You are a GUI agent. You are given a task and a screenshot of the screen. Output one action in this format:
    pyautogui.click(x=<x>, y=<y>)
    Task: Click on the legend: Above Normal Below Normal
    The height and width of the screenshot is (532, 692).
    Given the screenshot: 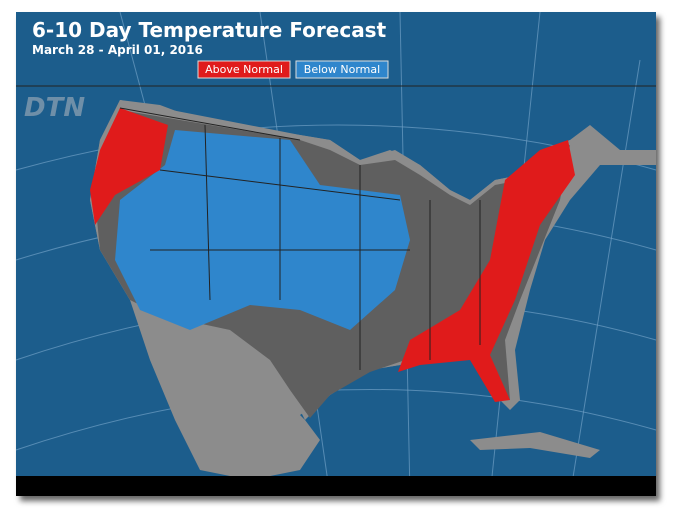 What is the action you would take?
    pyautogui.click(x=293, y=69)
    